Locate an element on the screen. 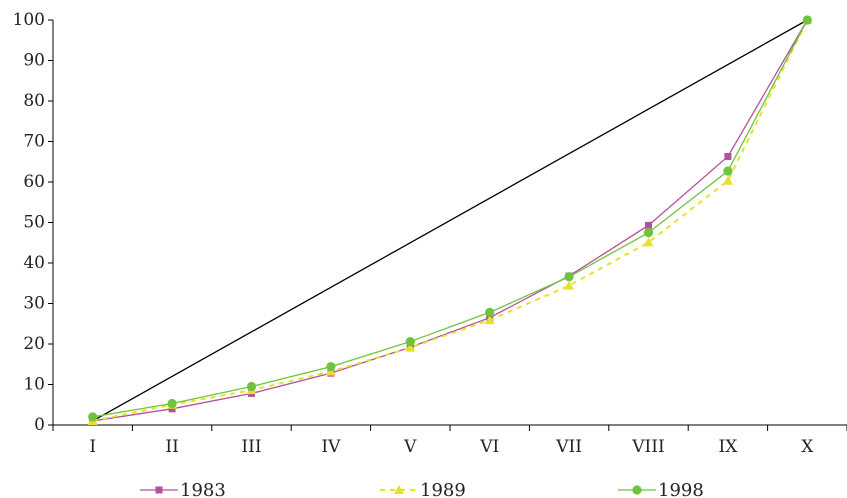 The width and height of the screenshot is (847, 498). x-tick-label: VIII is located at coordinates (647, 447).